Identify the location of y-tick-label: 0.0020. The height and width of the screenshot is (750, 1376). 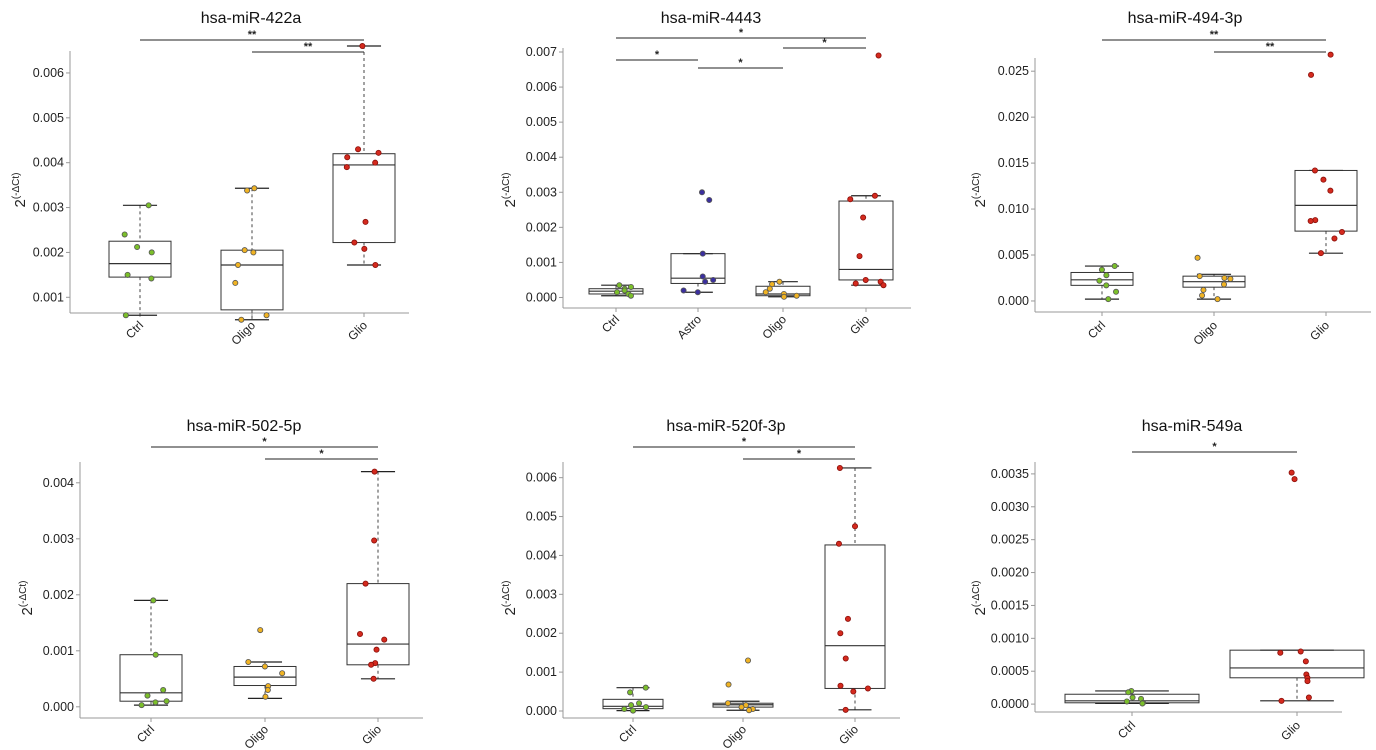
(1010, 573).